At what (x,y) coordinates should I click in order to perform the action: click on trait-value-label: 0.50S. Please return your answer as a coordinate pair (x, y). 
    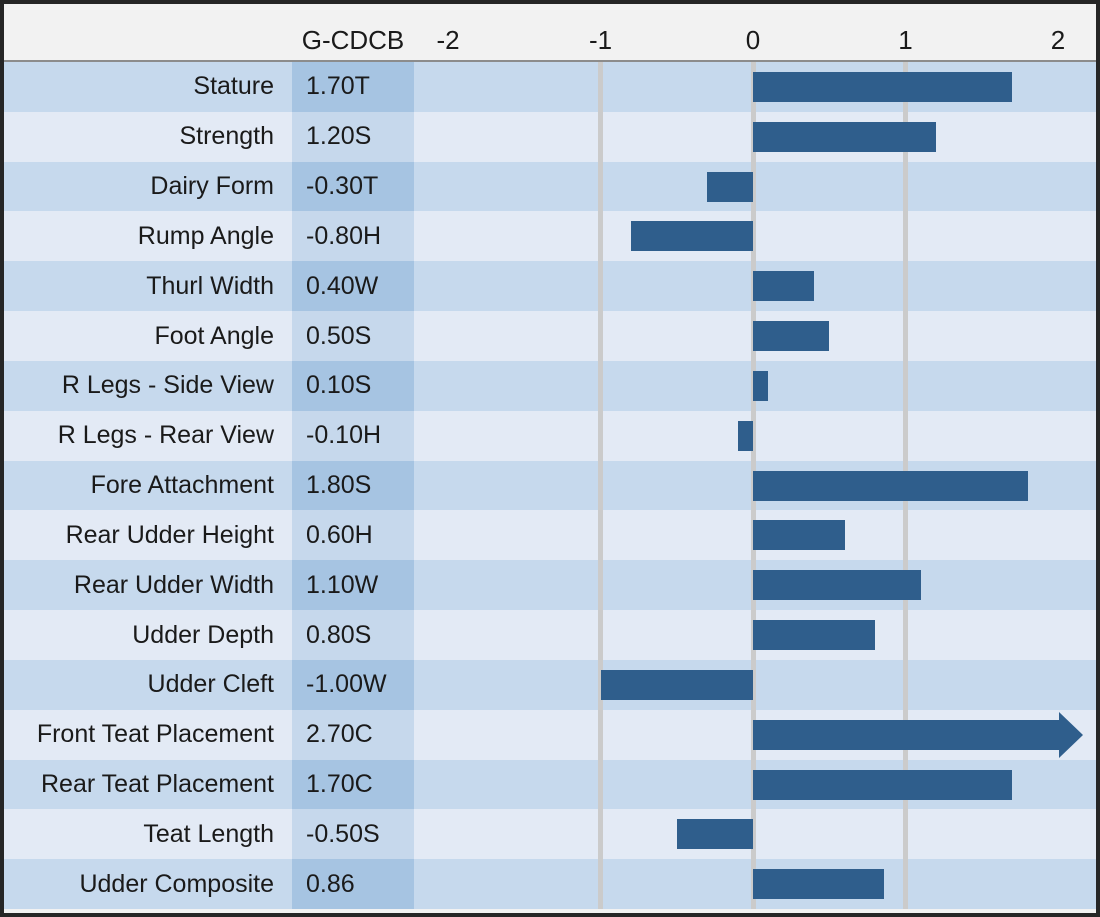
    Looking at the image, I should click on (353, 336).